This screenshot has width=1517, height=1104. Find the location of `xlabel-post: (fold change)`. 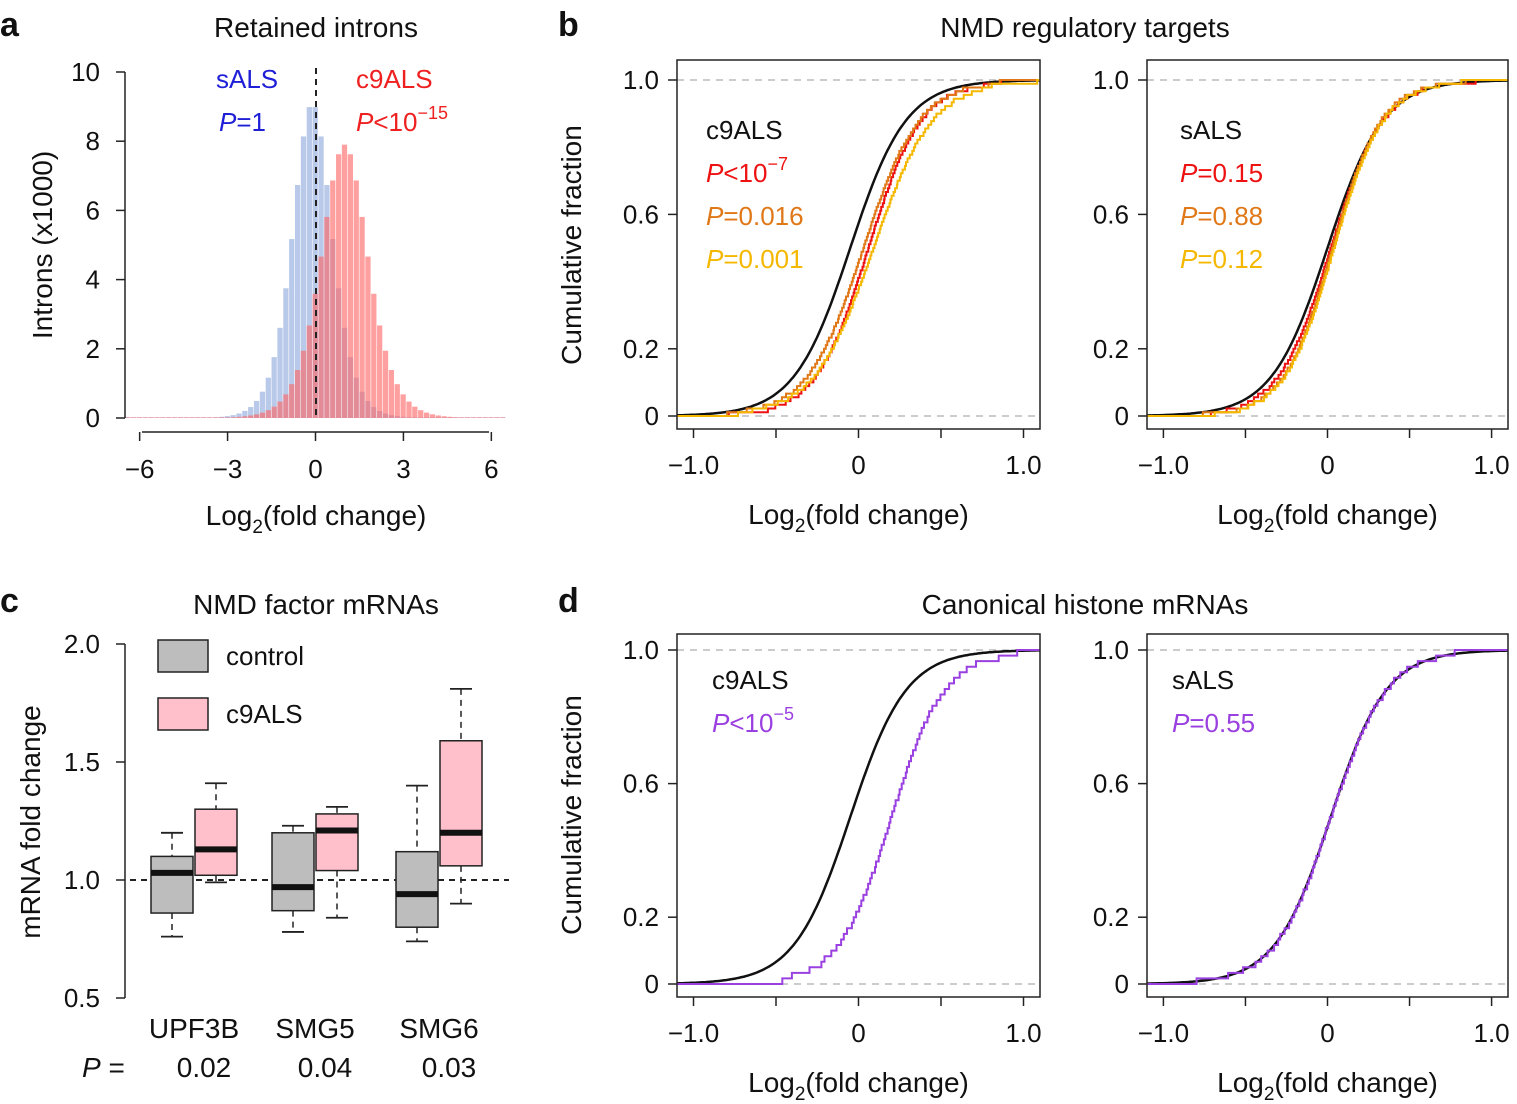

xlabel-post: (fold change) is located at coordinates (886, 514).